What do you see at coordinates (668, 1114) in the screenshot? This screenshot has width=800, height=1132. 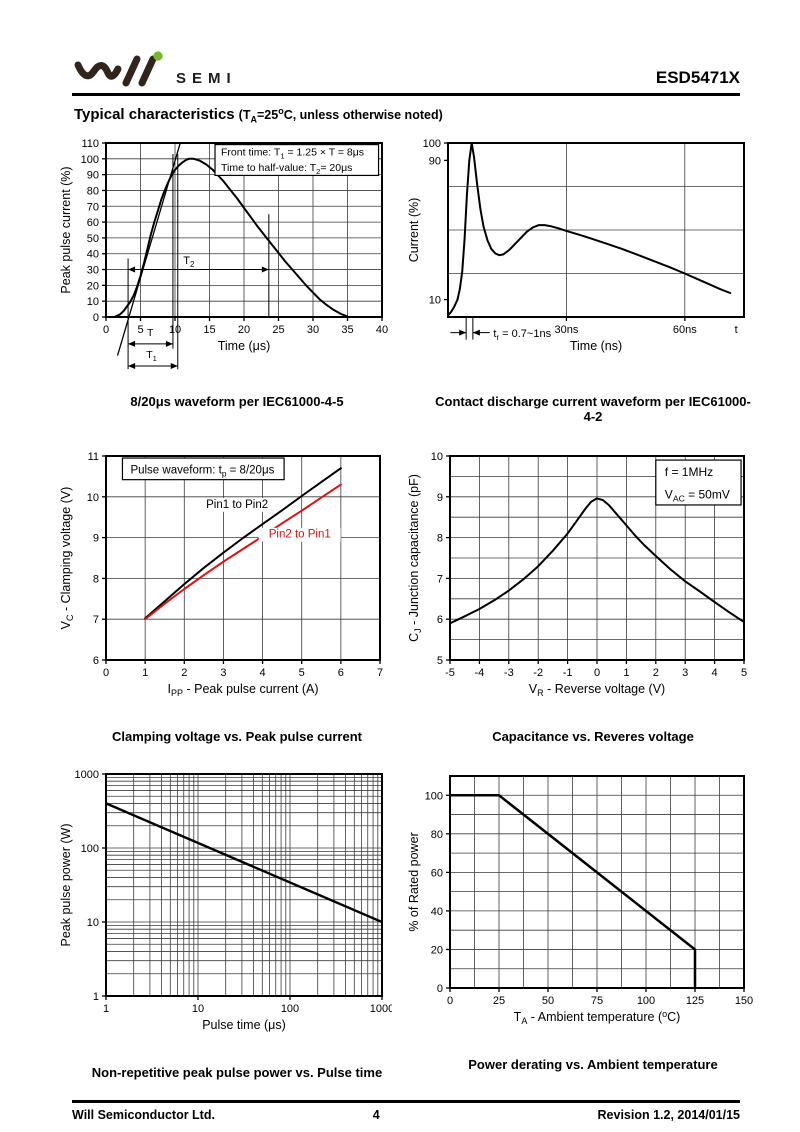 I see `footer-revision: Revision 1.2, 2014/01/15` at bounding box center [668, 1114].